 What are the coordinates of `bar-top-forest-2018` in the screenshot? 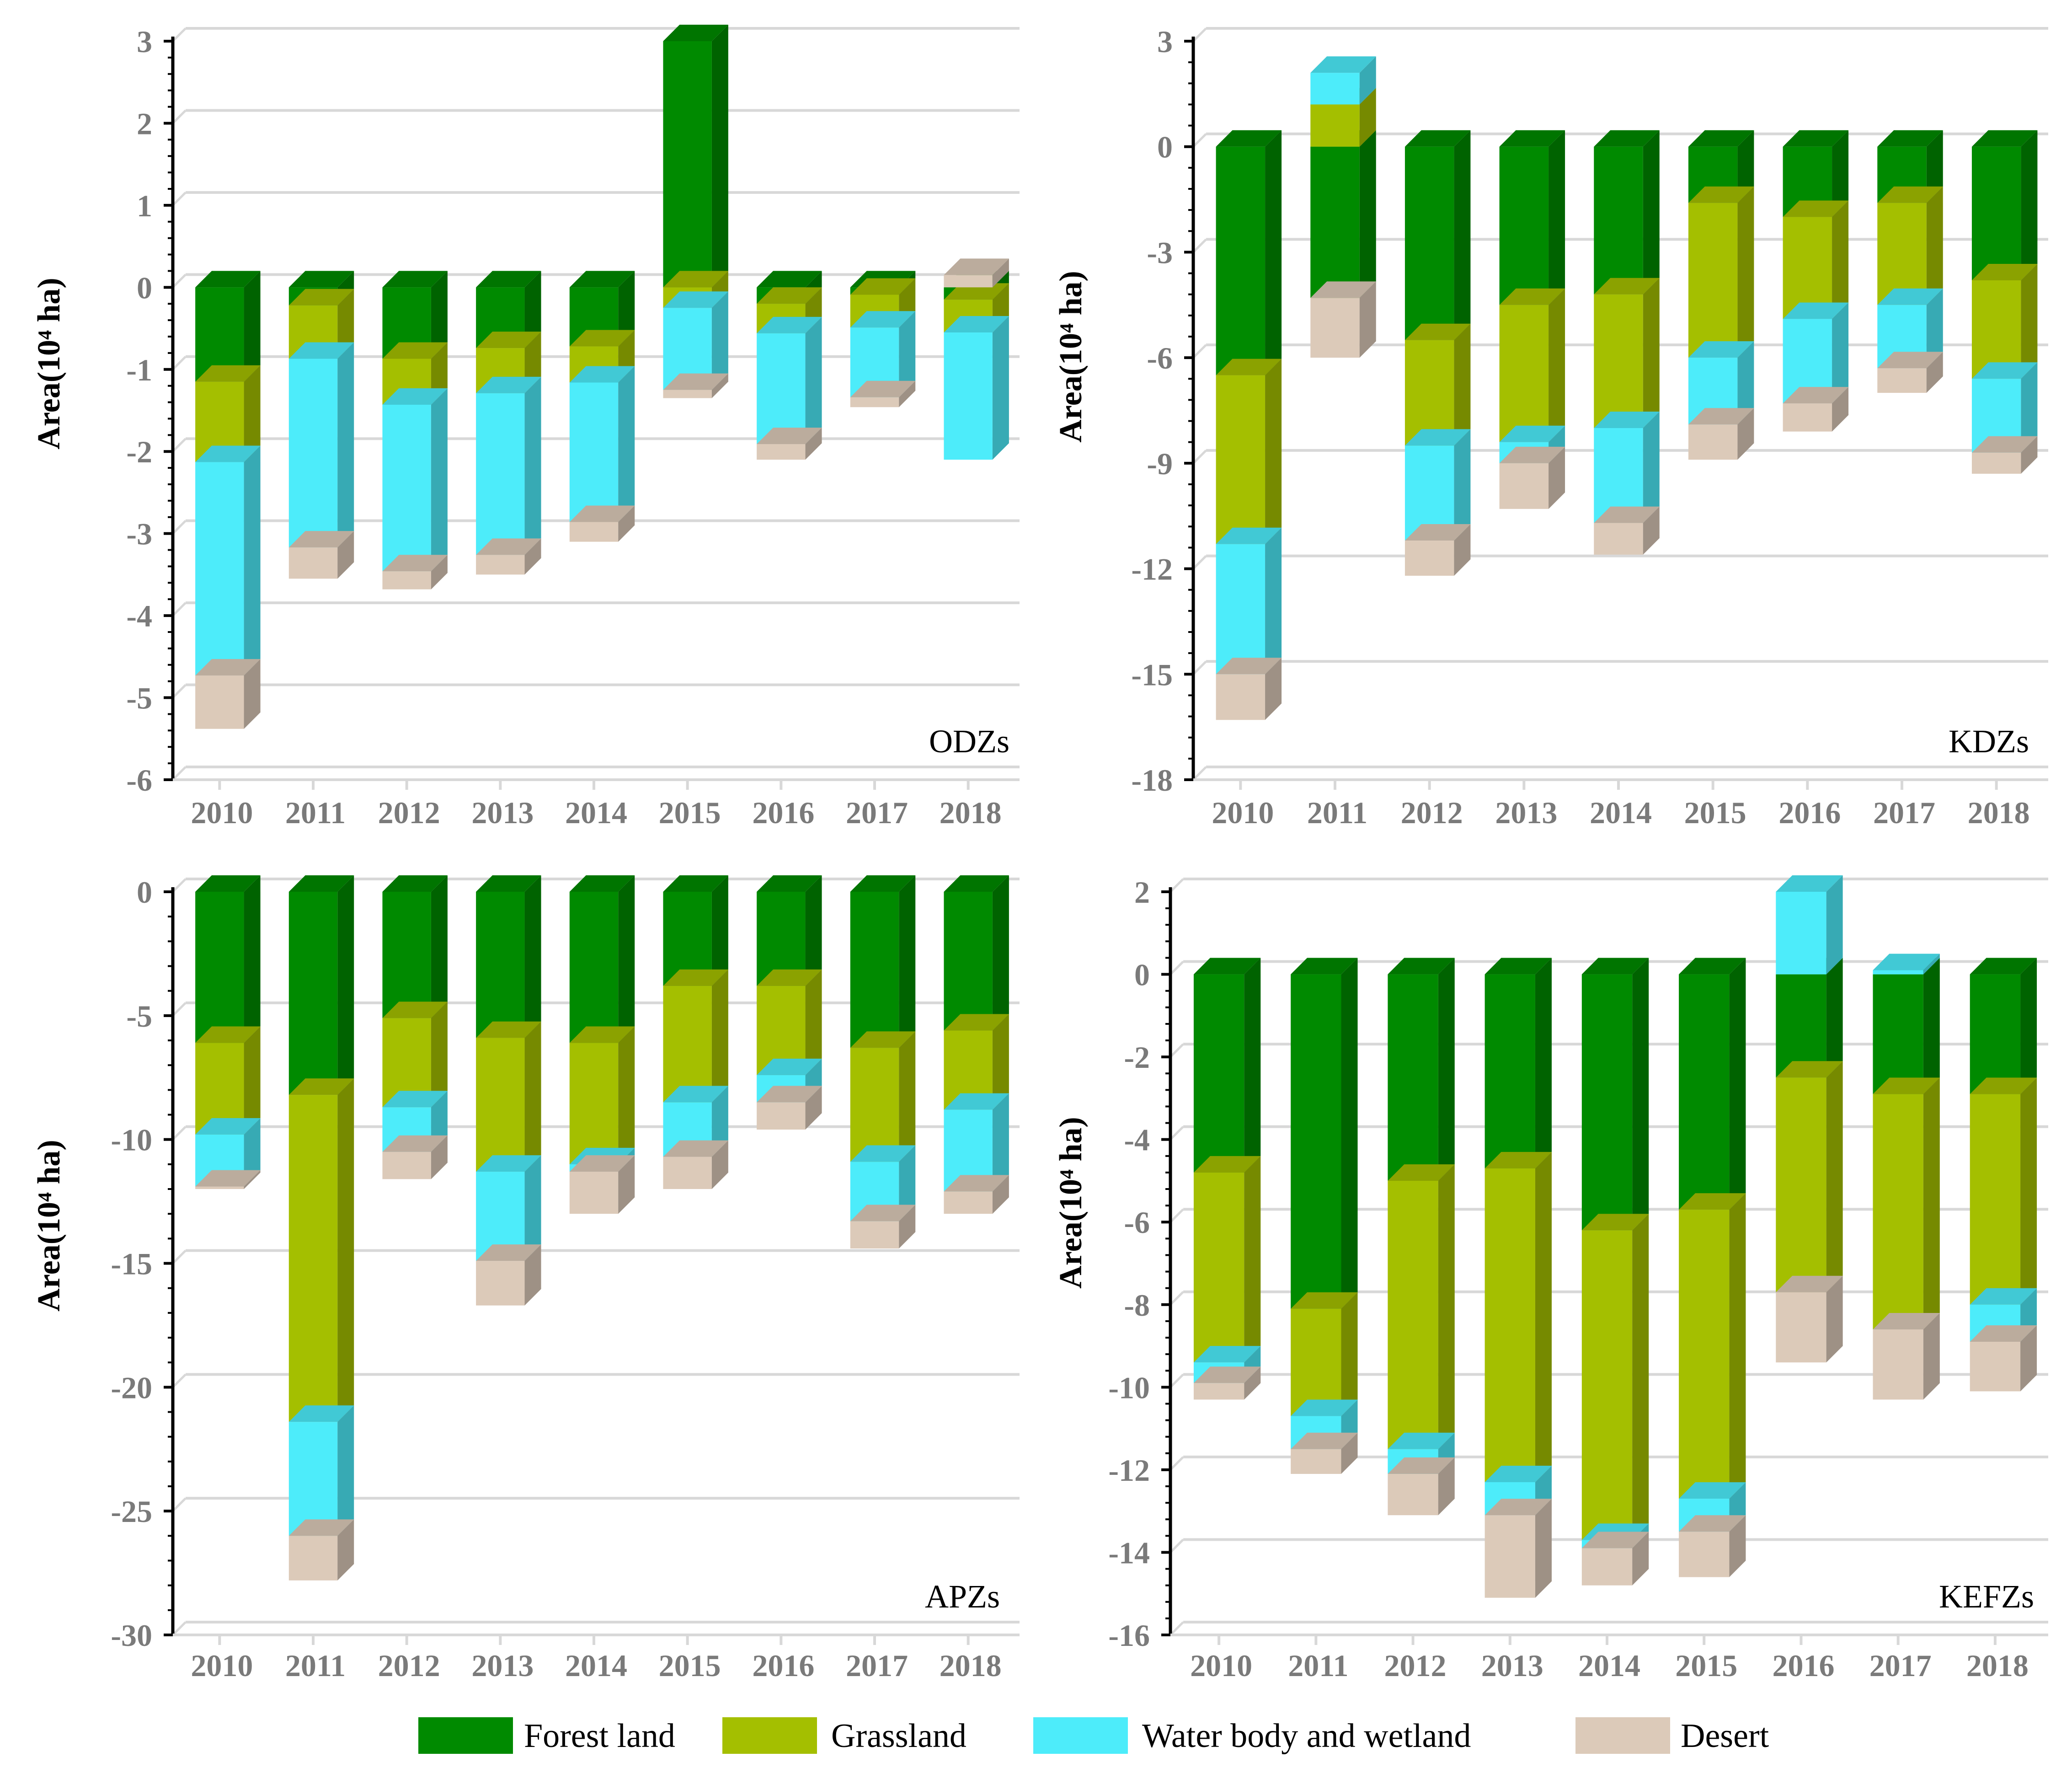 It's located at (2005, 138).